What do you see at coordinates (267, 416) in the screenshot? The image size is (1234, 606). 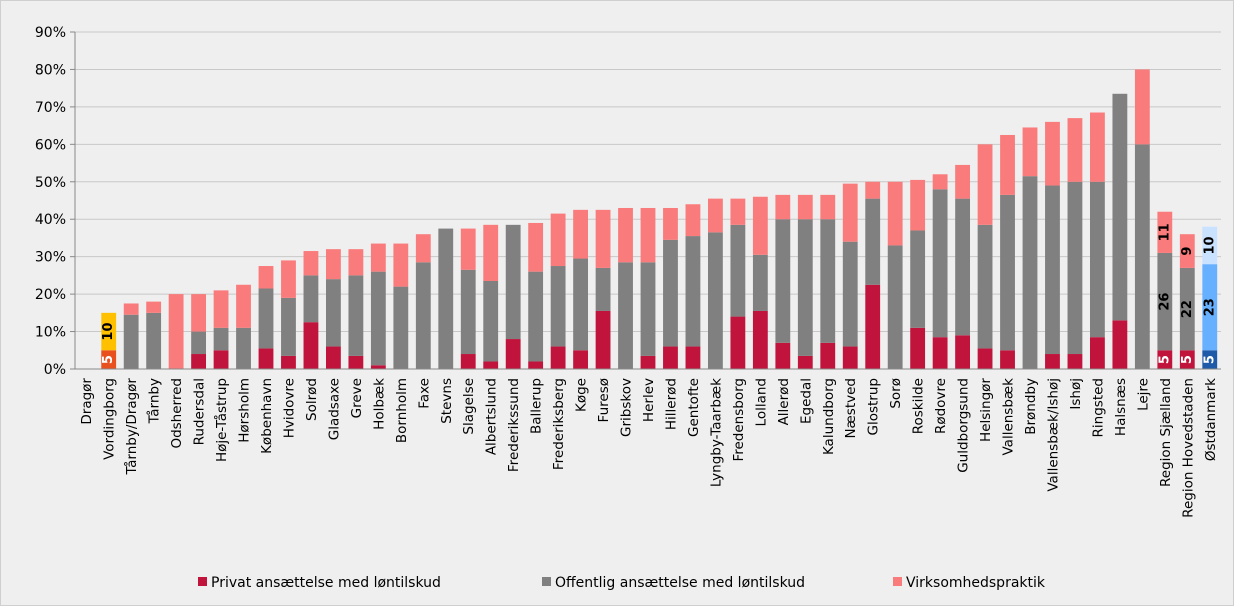 I see `x-tick-label: København` at bounding box center [267, 416].